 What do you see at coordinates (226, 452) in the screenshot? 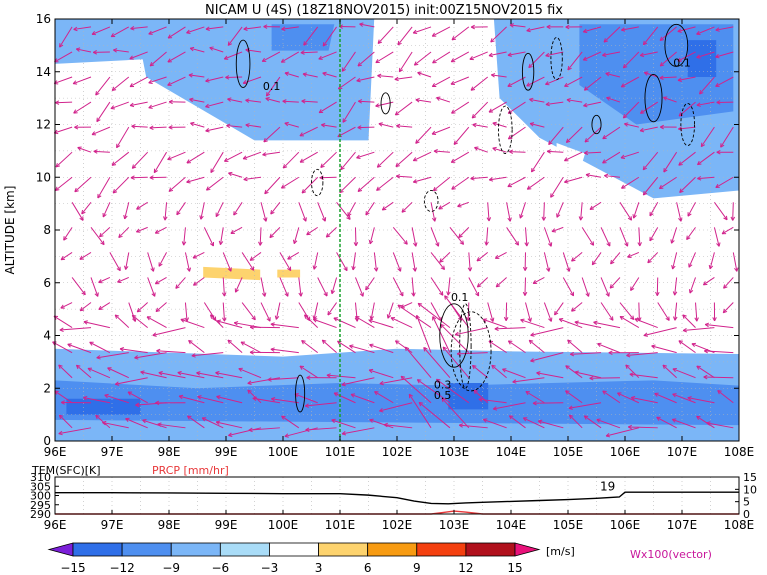
I see `x-tick-label: 99E` at bounding box center [226, 452].